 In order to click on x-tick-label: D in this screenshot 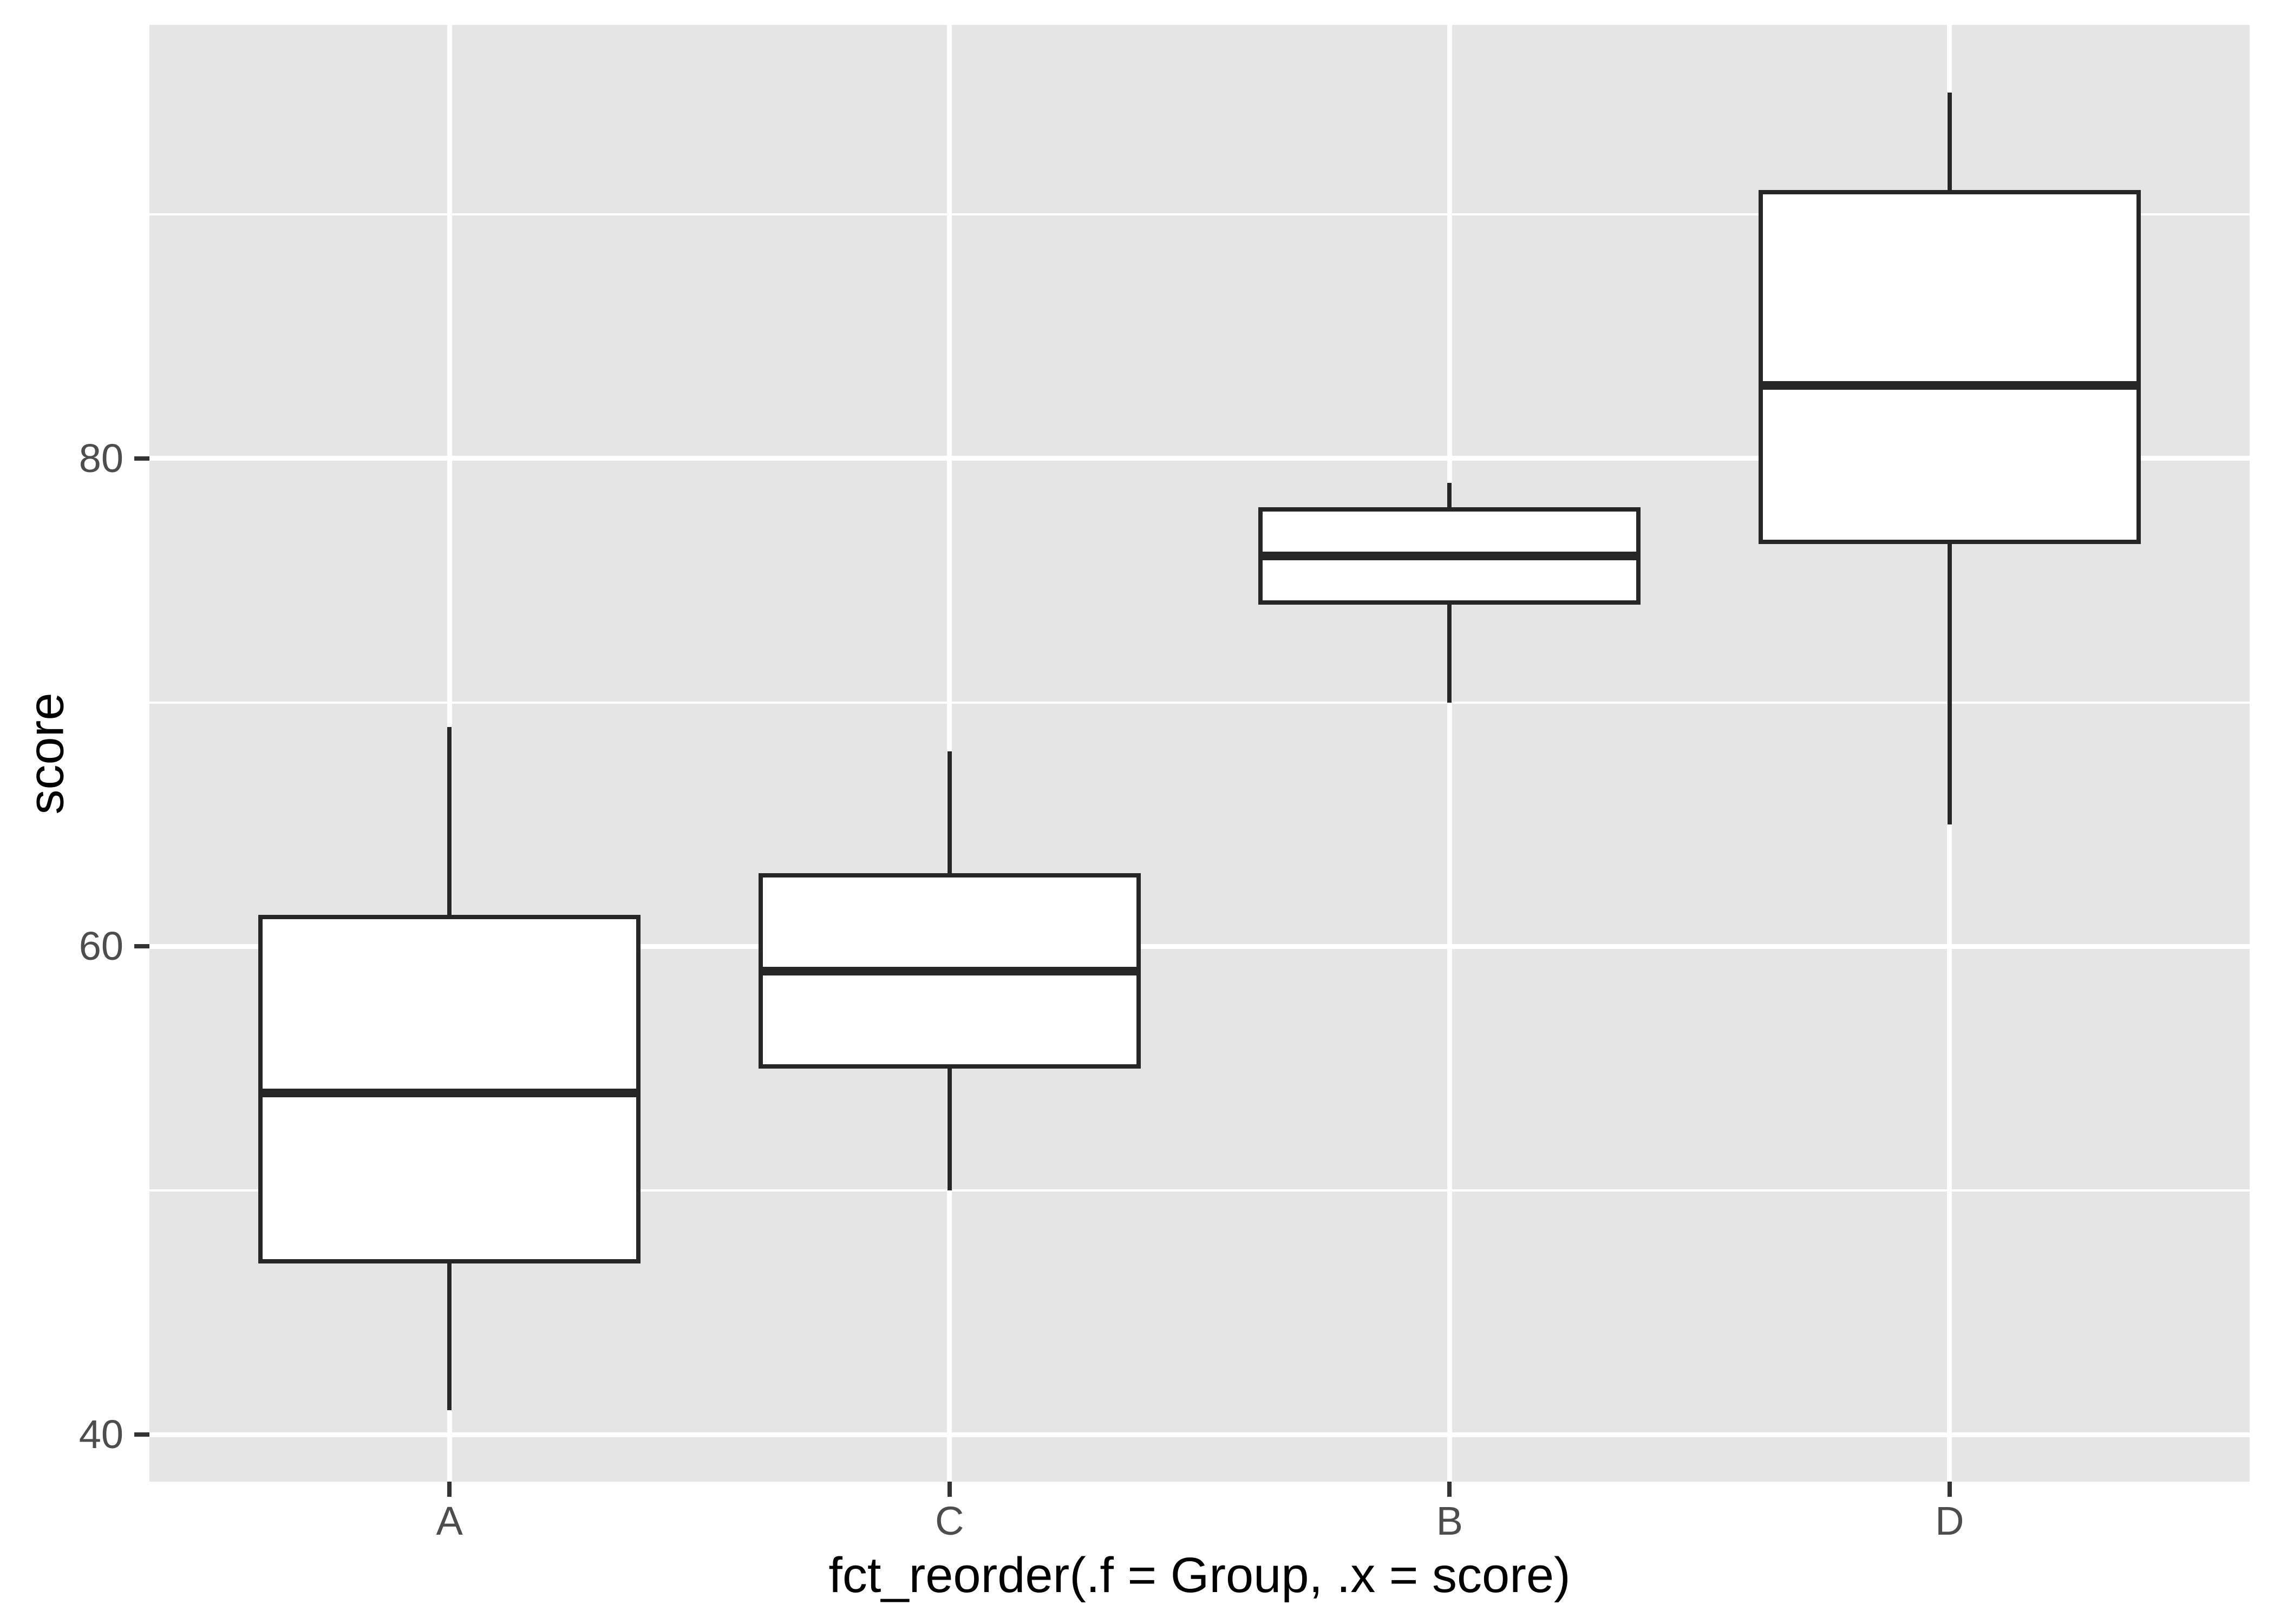, I will do `click(1950, 1520)`.